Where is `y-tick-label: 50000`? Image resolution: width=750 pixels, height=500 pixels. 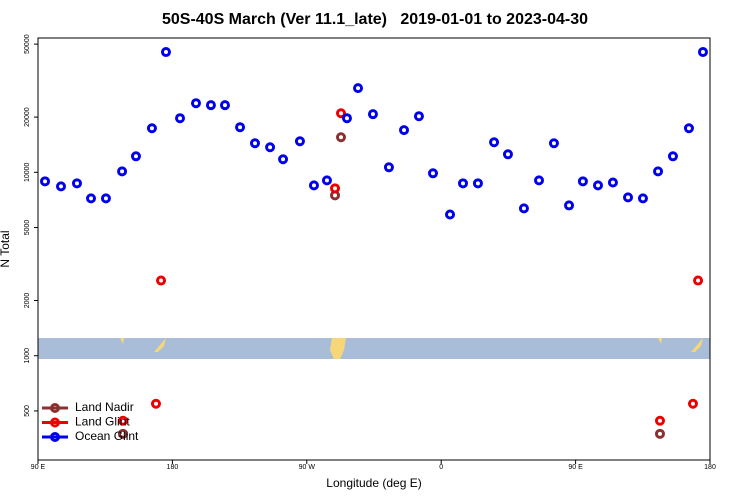
y-tick-label: 50000 is located at coordinates (27, 44).